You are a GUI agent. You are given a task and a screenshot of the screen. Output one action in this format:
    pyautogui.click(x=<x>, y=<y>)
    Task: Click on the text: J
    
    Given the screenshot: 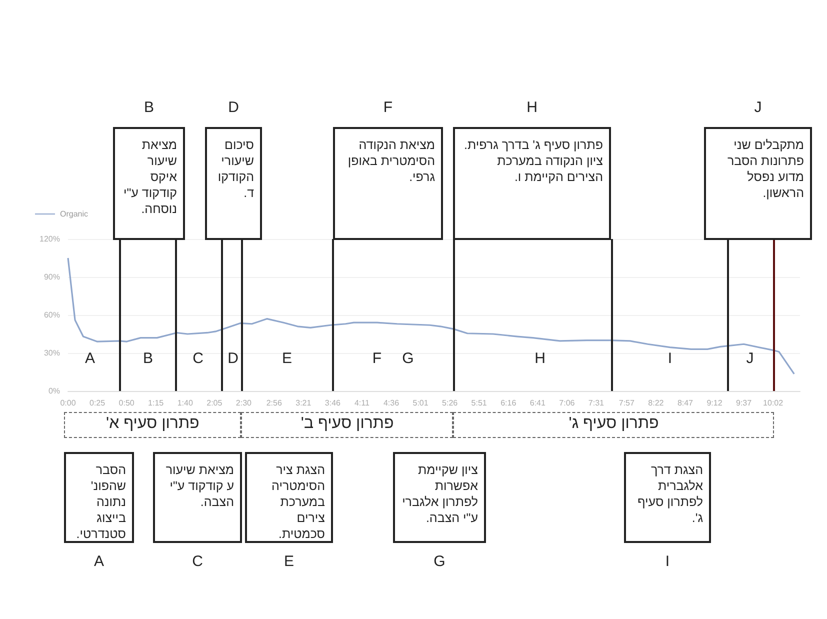 What is the action you would take?
    pyautogui.click(x=758, y=107)
    